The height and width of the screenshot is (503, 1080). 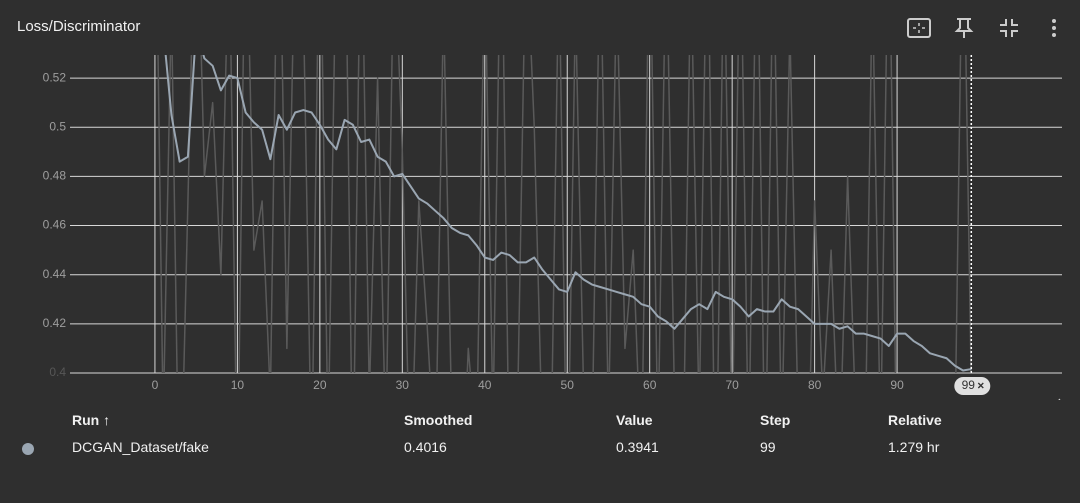 What do you see at coordinates (57, 372) in the screenshot?
I see `y-tick-label: 0.4` at bounding box center [57, 372].